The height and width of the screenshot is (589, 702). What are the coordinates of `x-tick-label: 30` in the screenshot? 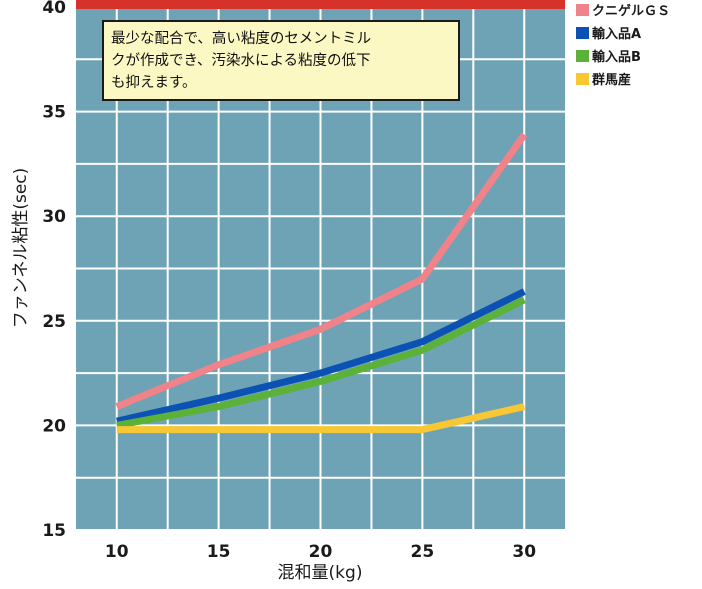 It's located at (524, 552).